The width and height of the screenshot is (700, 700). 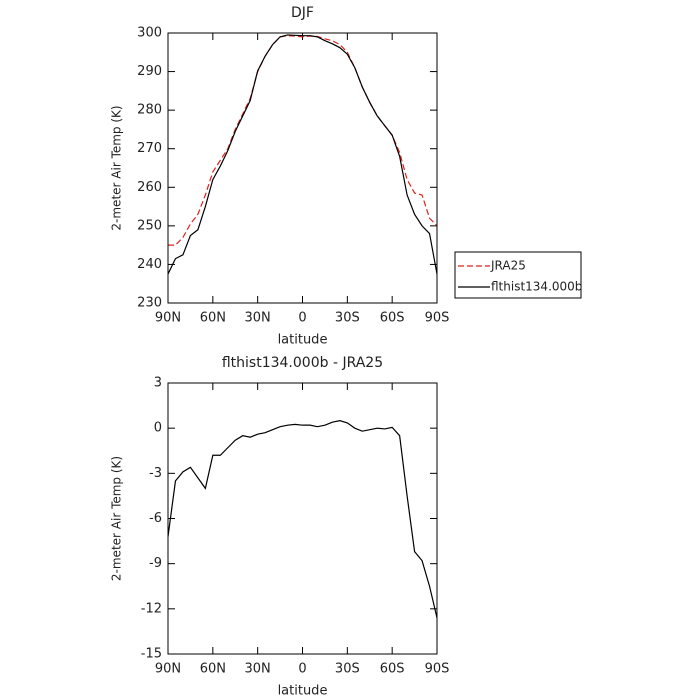 What do you see at coordinates (518, 275) in the screenshot?
I see `legend-box` at bounding box center [518, 275].